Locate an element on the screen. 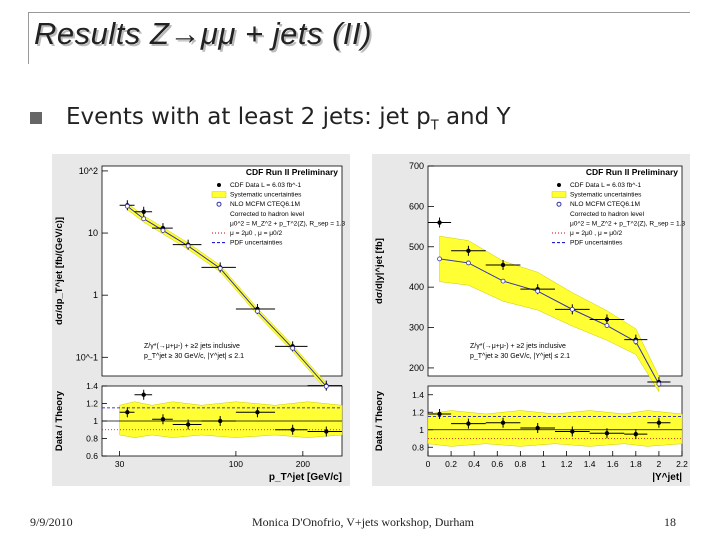 This screenshot has height=540, width=720. x-tick-label: 0.2 is located at coordinates (451, 464).